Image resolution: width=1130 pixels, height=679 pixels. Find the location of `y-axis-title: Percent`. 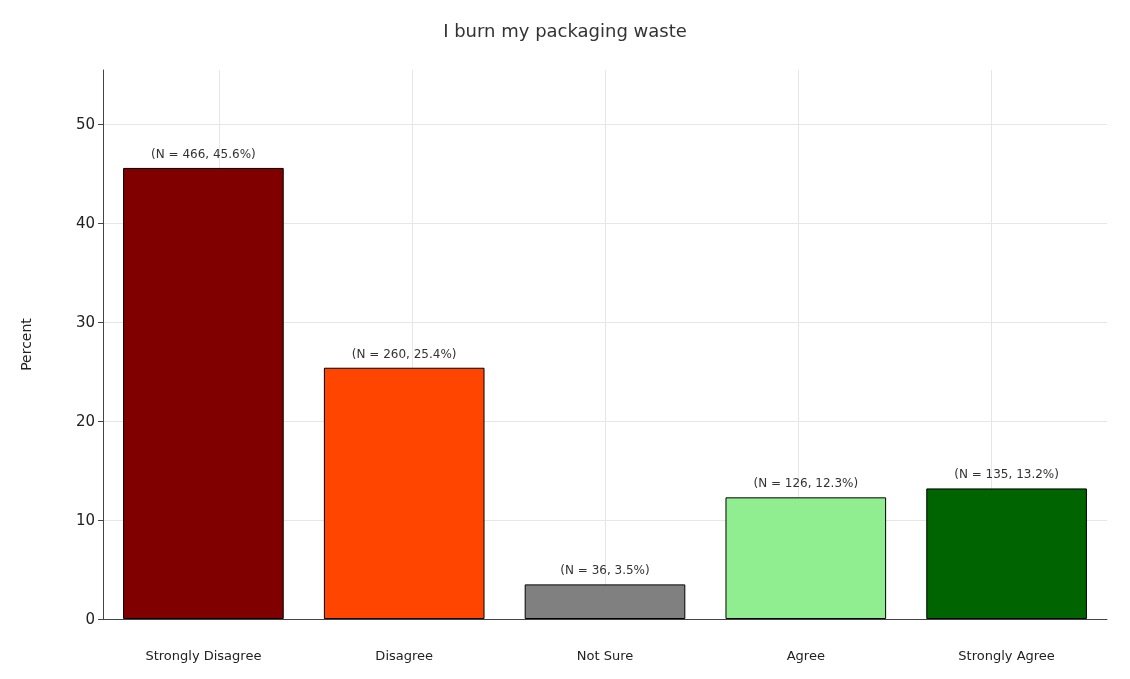

y-axis-title: Percent is located at coordinates (26, 344).